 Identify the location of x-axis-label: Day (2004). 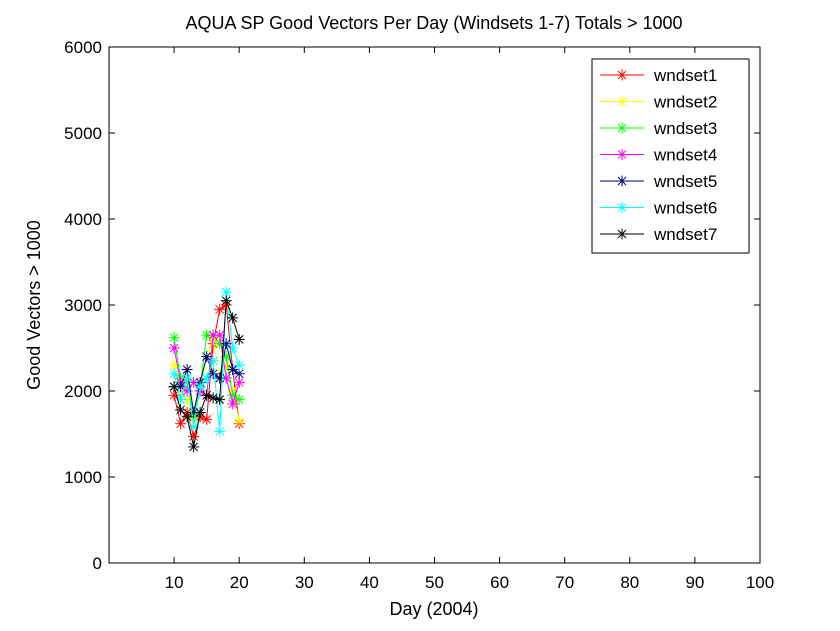
(433, 609).